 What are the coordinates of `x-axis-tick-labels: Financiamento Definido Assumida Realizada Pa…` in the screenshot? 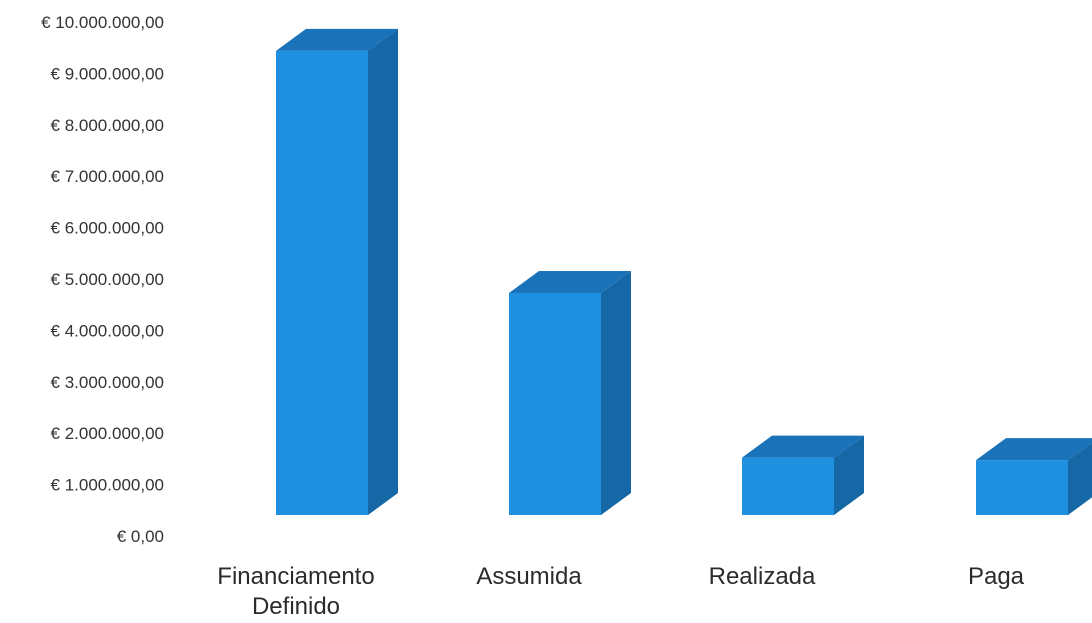 It's located at (620, 591).